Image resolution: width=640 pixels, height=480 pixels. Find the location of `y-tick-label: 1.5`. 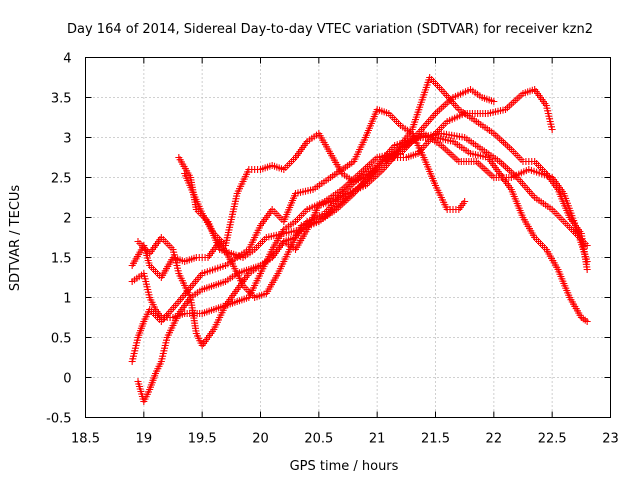

y-tick-label: 1.5 is located at coordinates (61, 259).